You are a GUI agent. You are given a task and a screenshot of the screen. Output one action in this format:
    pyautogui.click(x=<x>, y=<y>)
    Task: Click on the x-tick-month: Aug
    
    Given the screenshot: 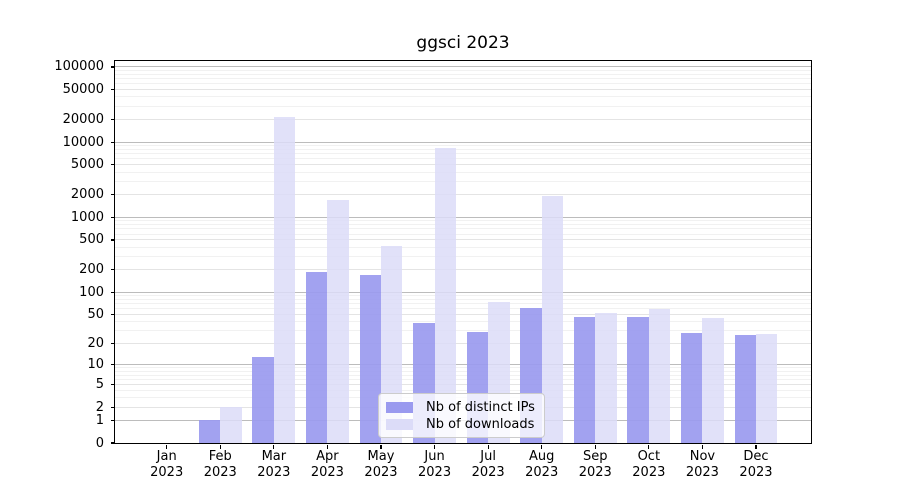 What is the action you would take?
    pyautogui.click(x=541, y=456)
    